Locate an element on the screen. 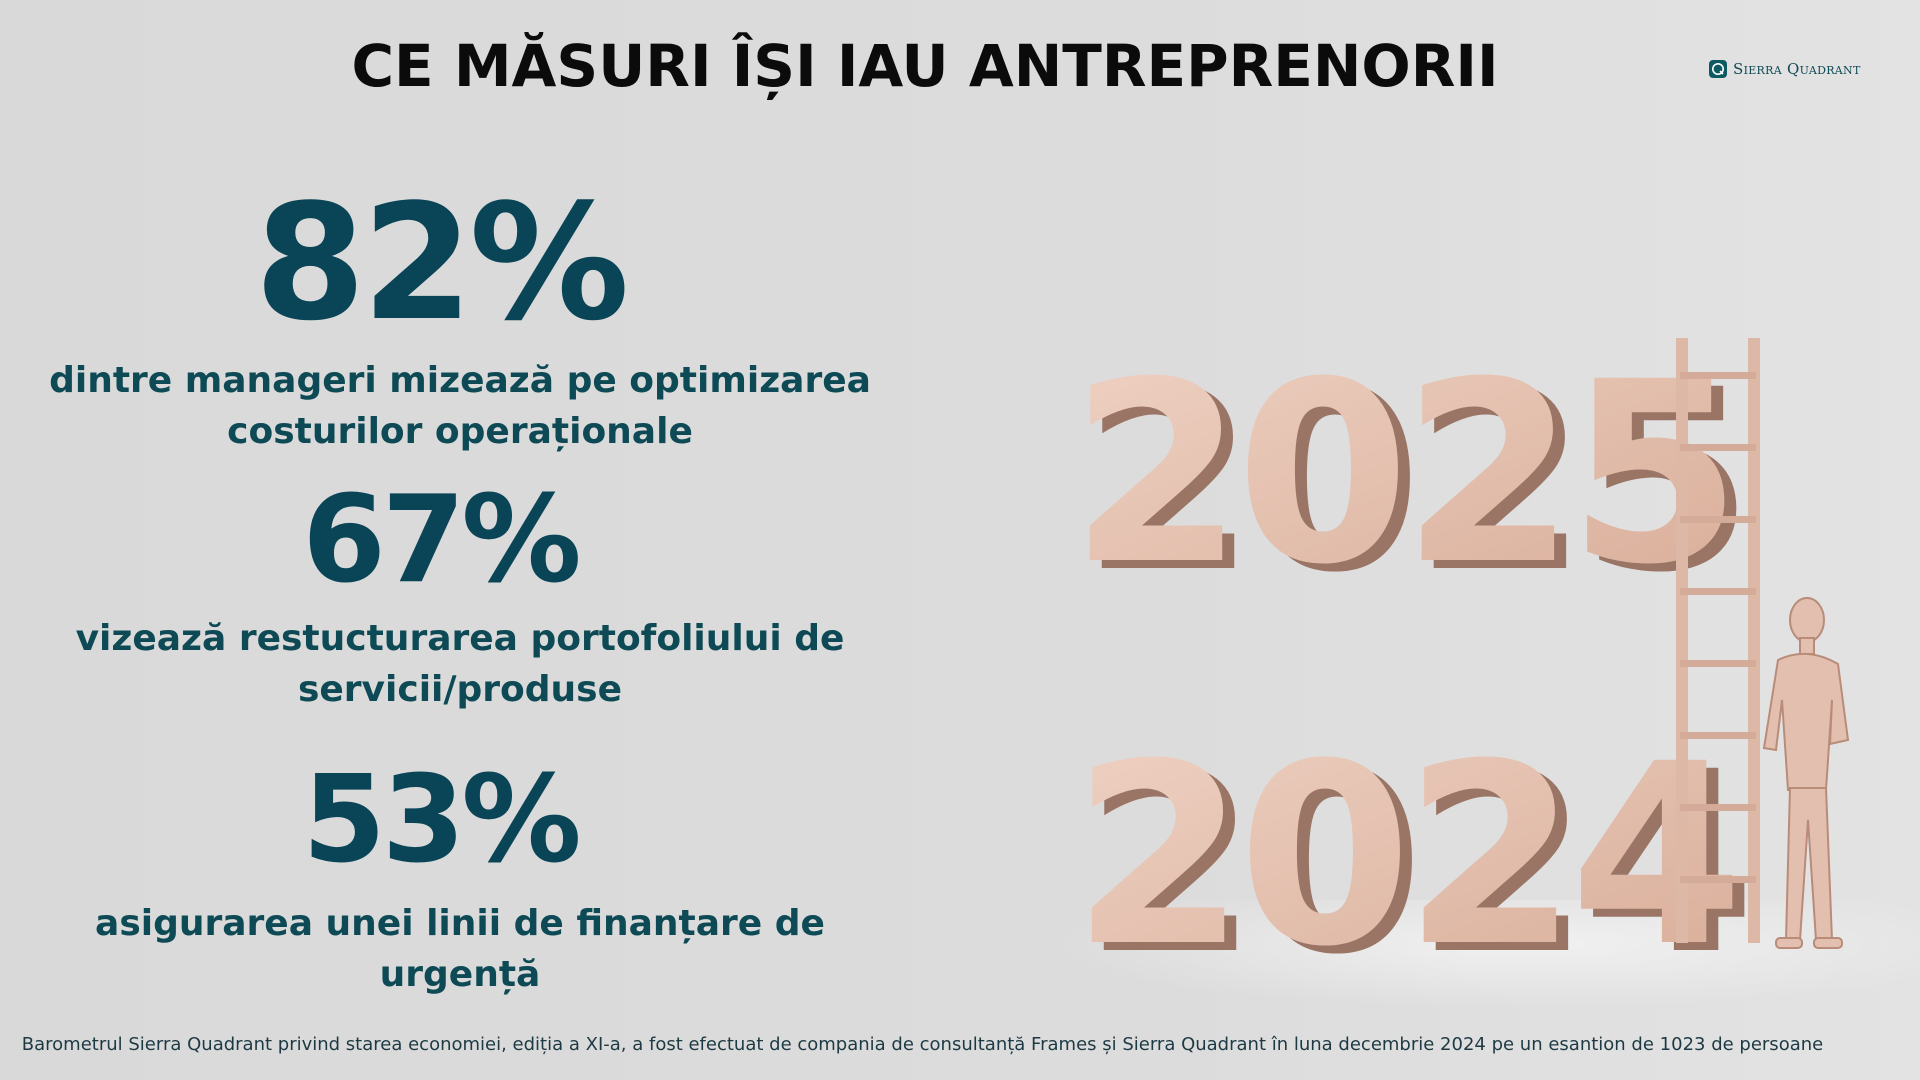 This screenshot has height=1080, width=1920. brand-logo: Sierra Quadrant is located at coordinates (1784, 69).